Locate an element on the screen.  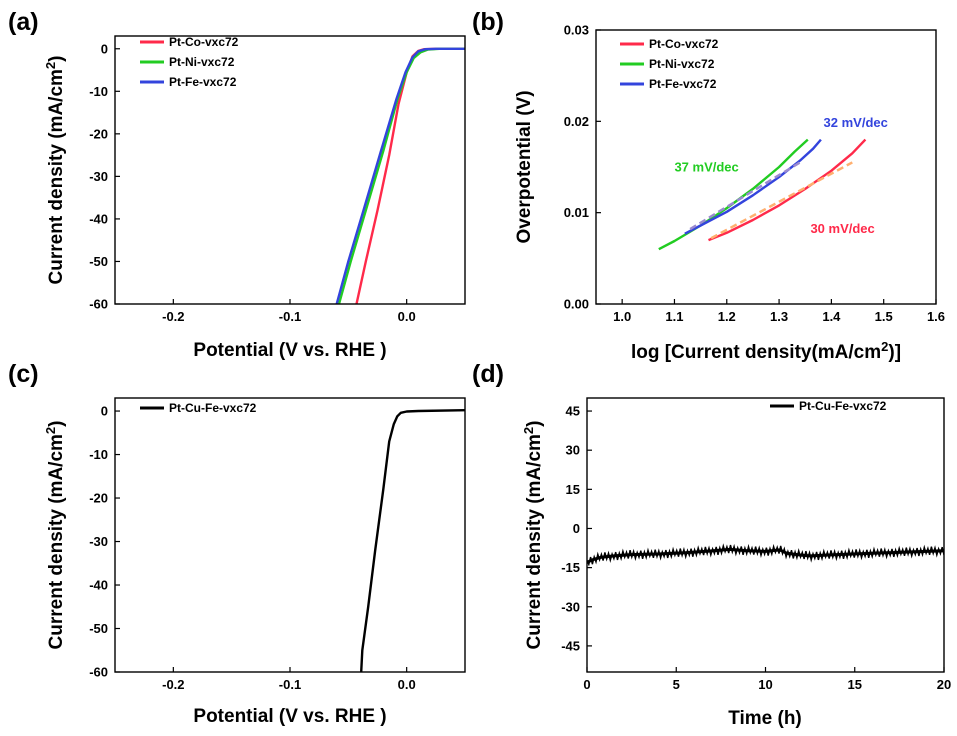
plot-frame-b is located at coordinates (766, 167).